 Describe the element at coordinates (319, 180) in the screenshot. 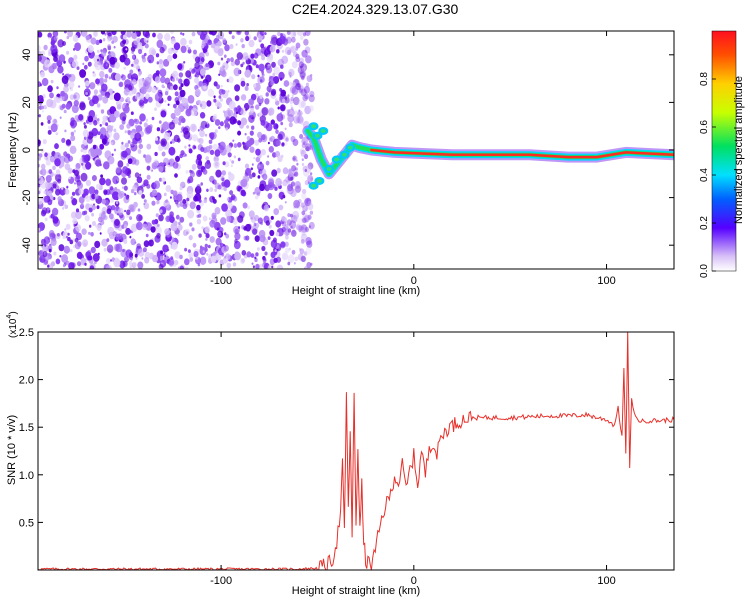

I see `ridge-blob-core` at that location.